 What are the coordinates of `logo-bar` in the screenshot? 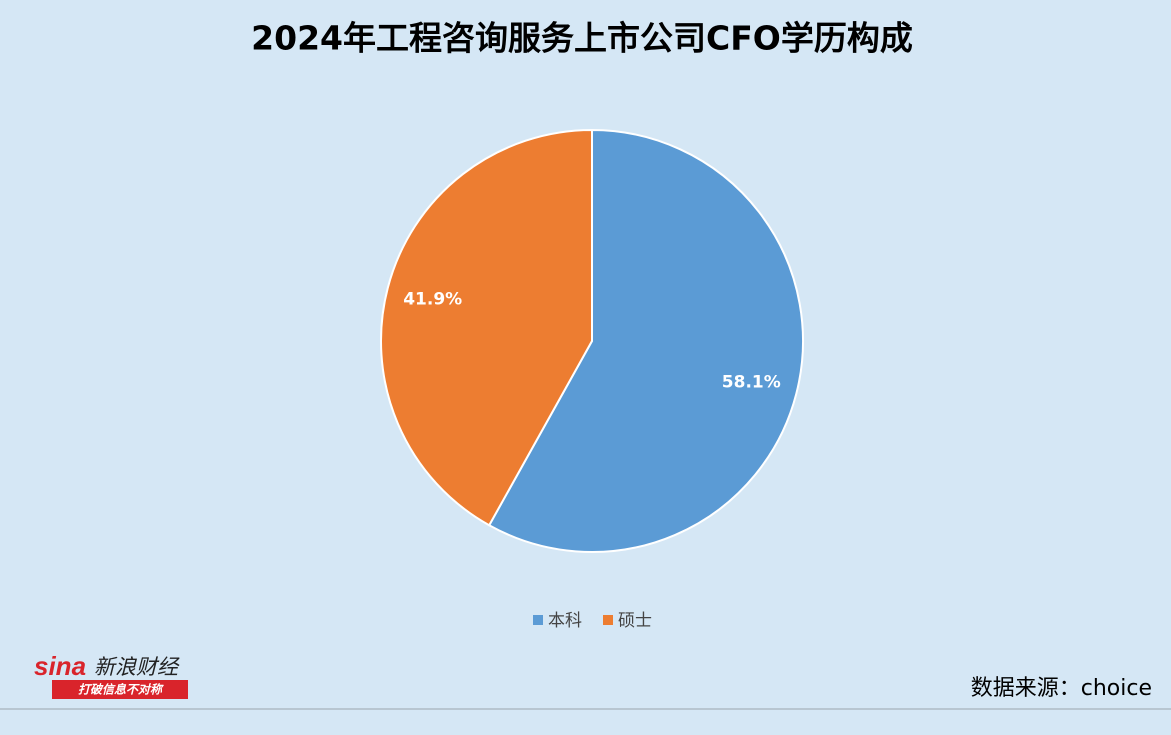 It's located at (120, 689).